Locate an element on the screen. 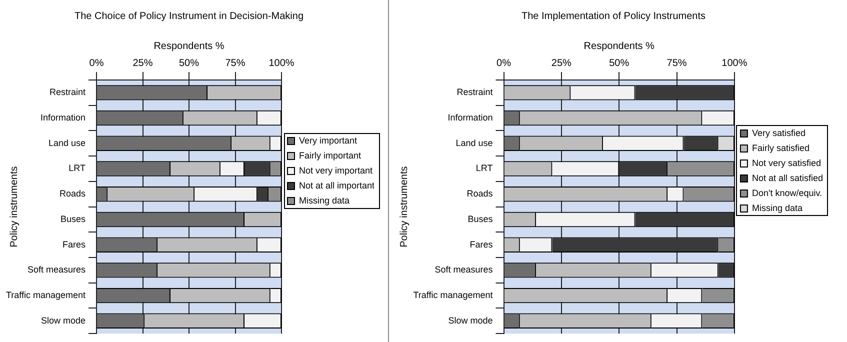 The height and width of the screenshot is (342, 847). legend-label: Very satisfied is located at coordinates (779, 133).